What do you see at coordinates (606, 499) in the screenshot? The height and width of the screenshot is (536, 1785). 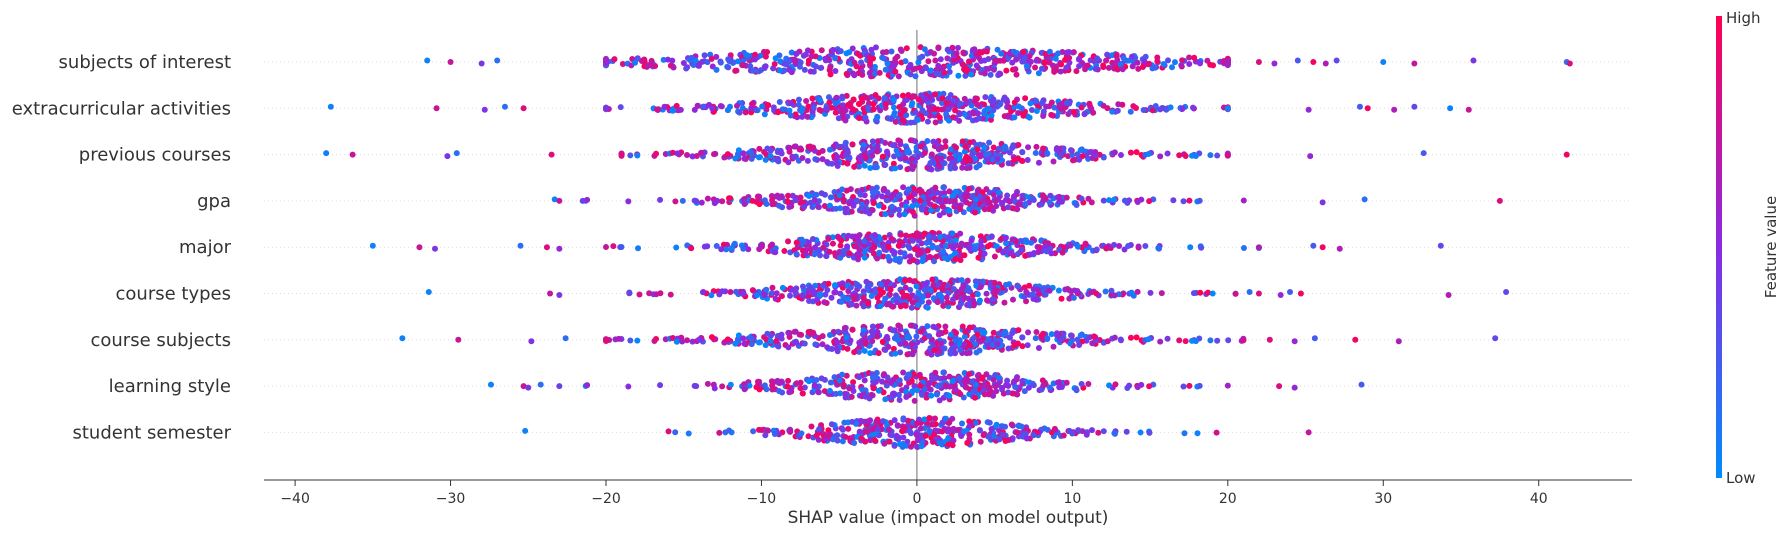 I see `x-tick-label: −20` at bounding box center [606, 499].